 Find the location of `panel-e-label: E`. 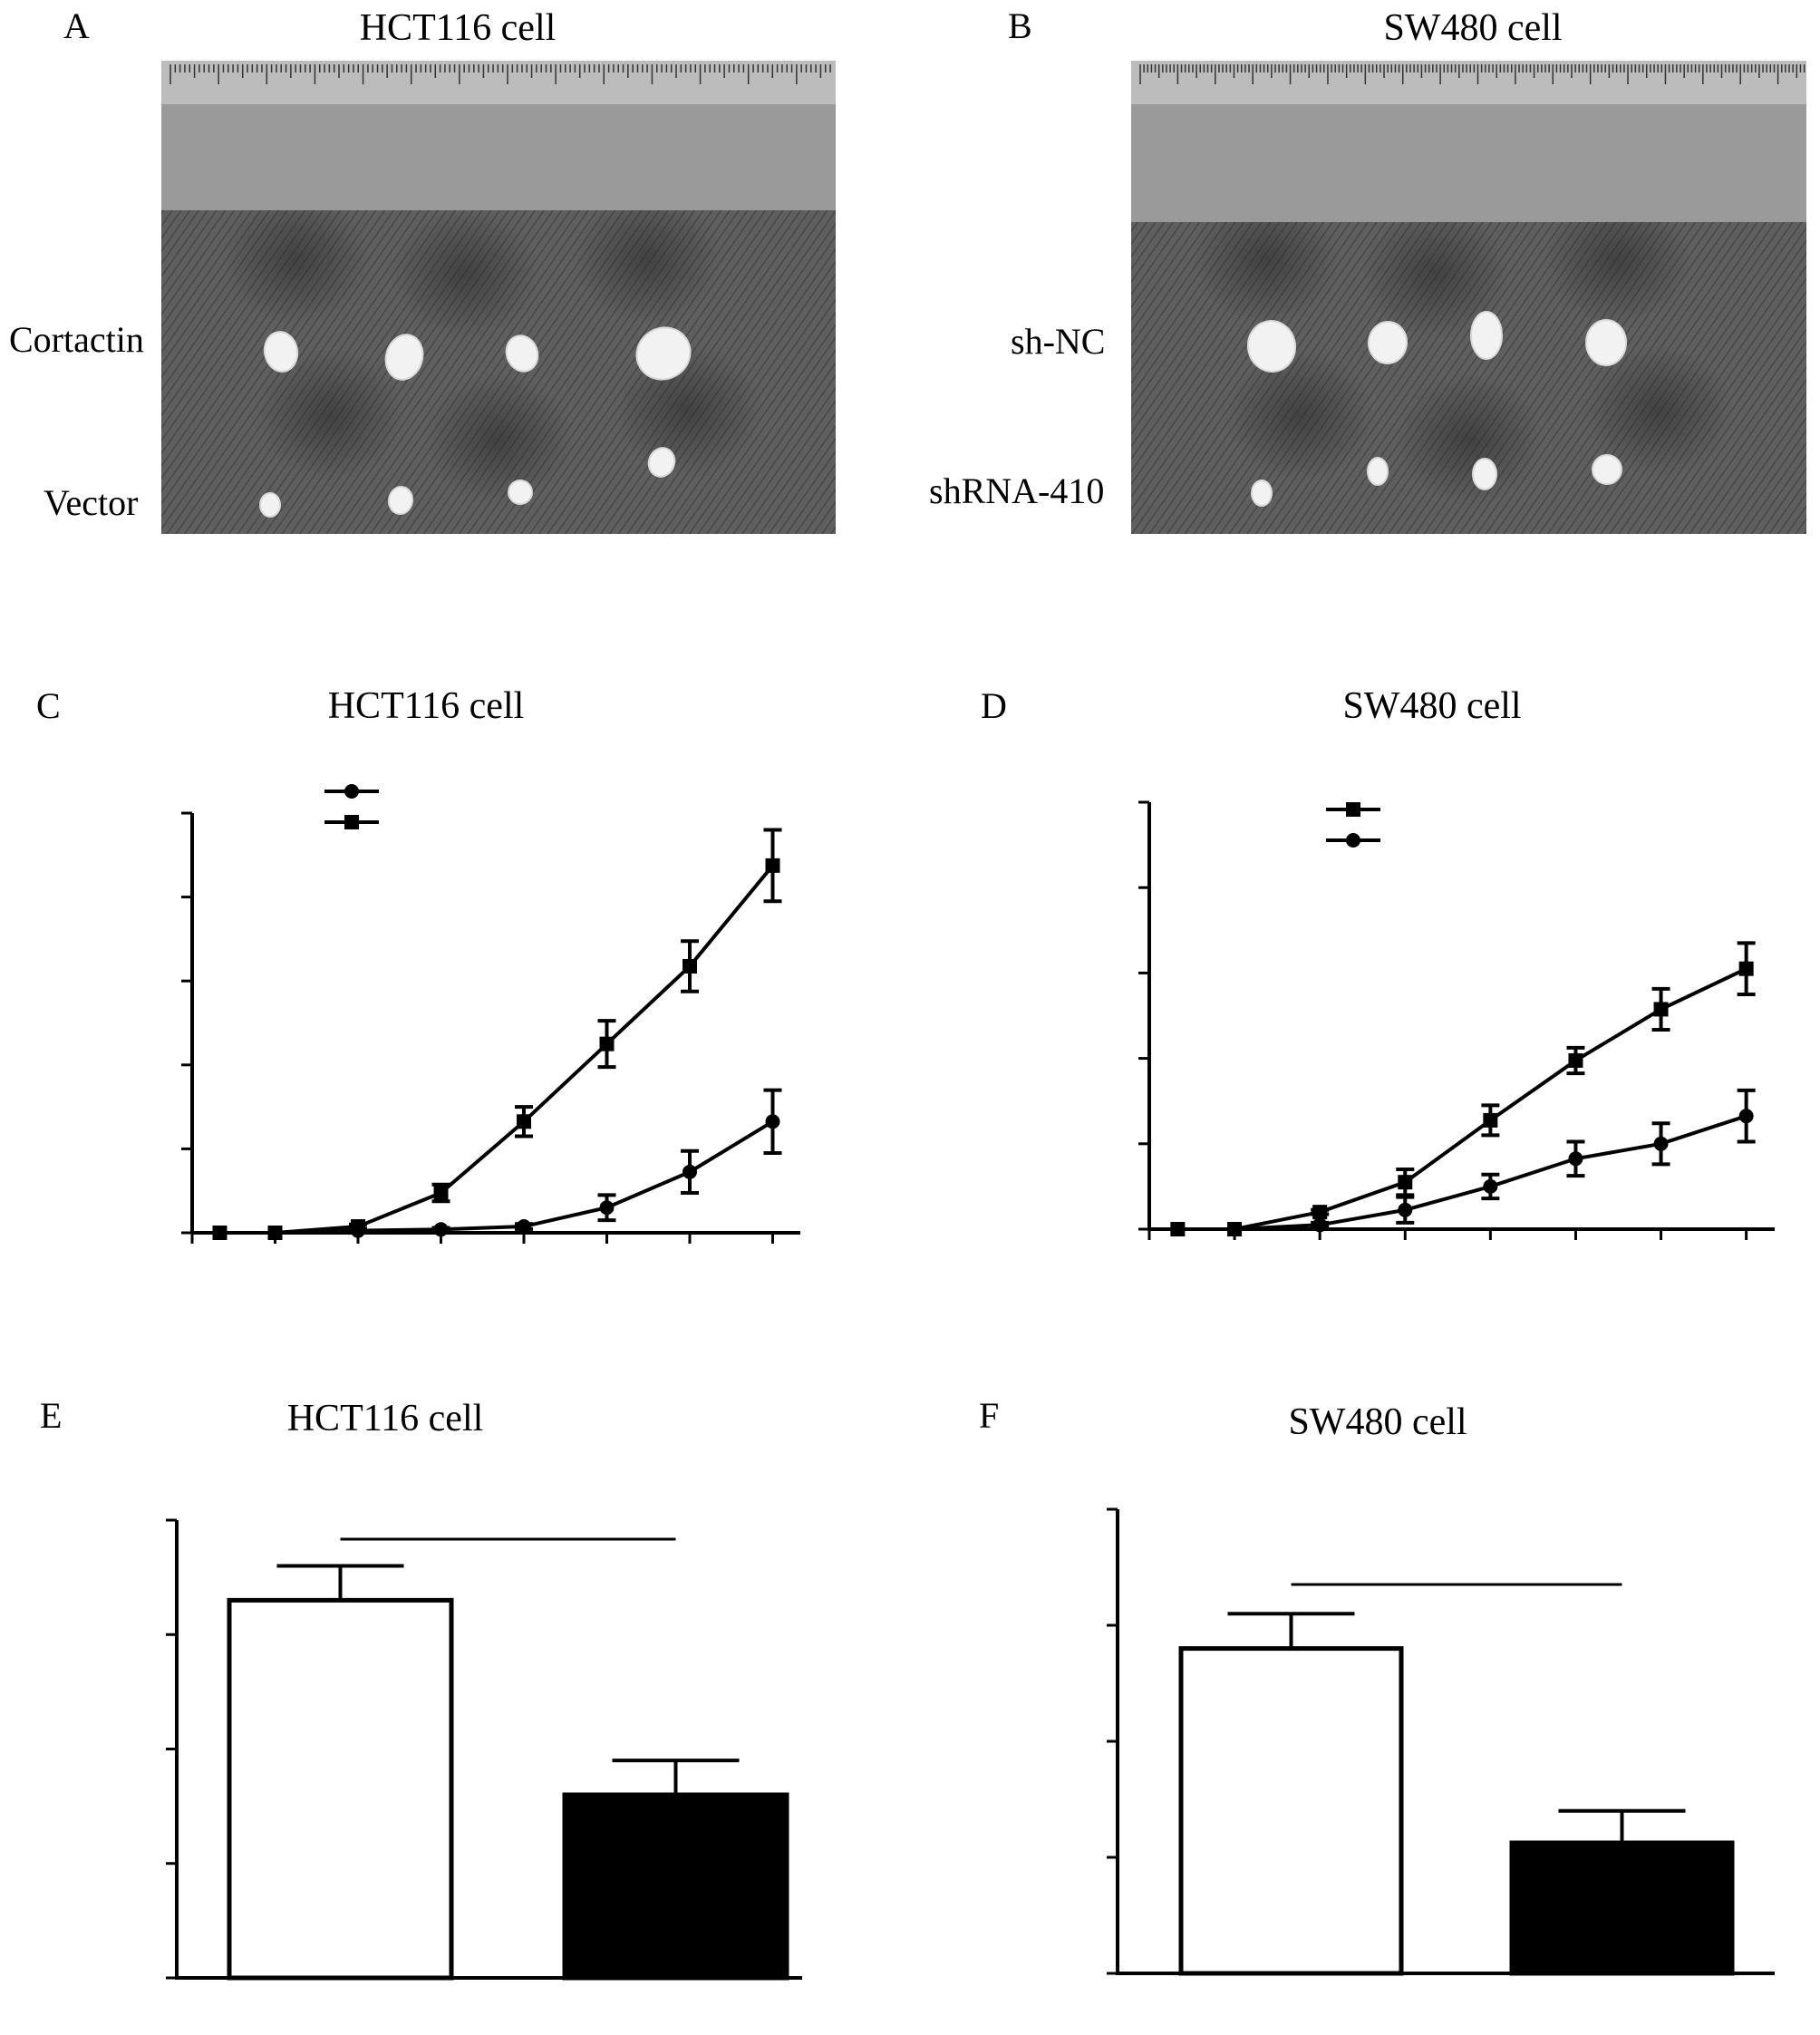

panel-e-label: E is located at coordinates (51, 1415).